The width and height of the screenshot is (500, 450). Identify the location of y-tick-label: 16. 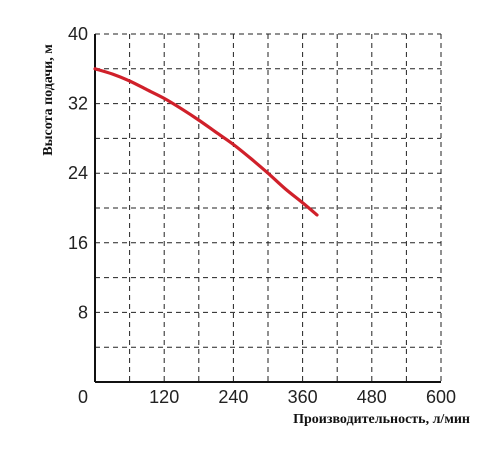
(78, 243).